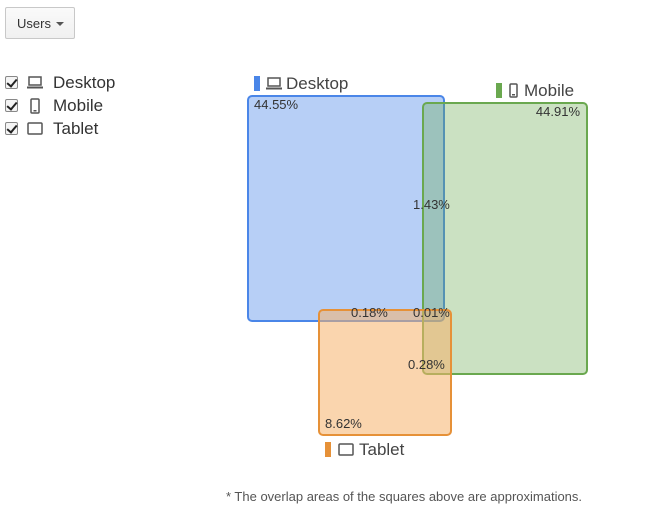 This screenshot has height=524, width=670. I want to click on chevron-down-icon, so click(60, 24).